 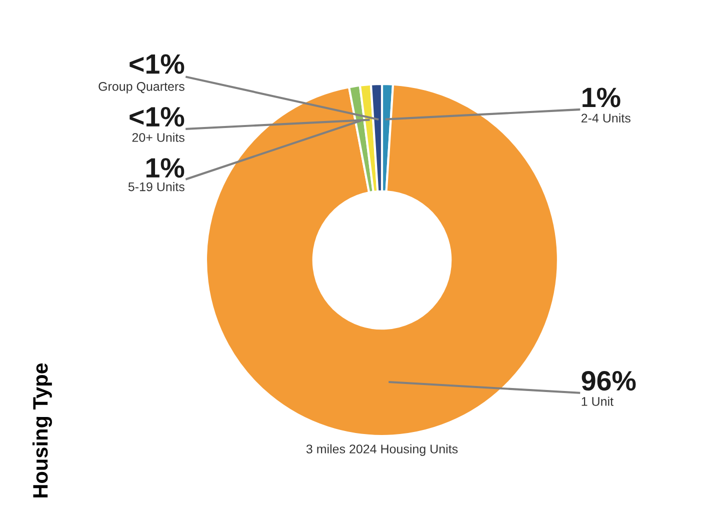 What do you see at coordinates (598, 401) in the screenshot?
I see `slice-label: 1 Unit` at bounding box center [598, 401].